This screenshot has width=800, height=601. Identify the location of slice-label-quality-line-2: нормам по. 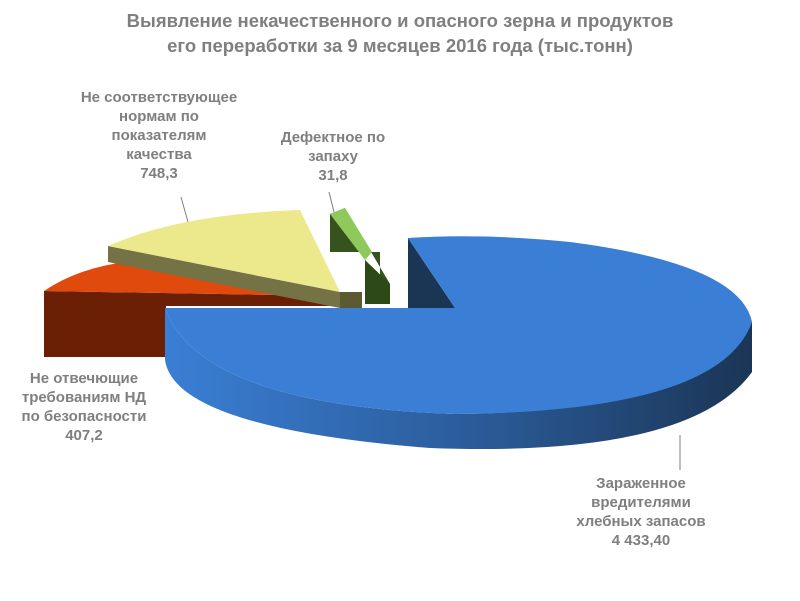
(159, 116).